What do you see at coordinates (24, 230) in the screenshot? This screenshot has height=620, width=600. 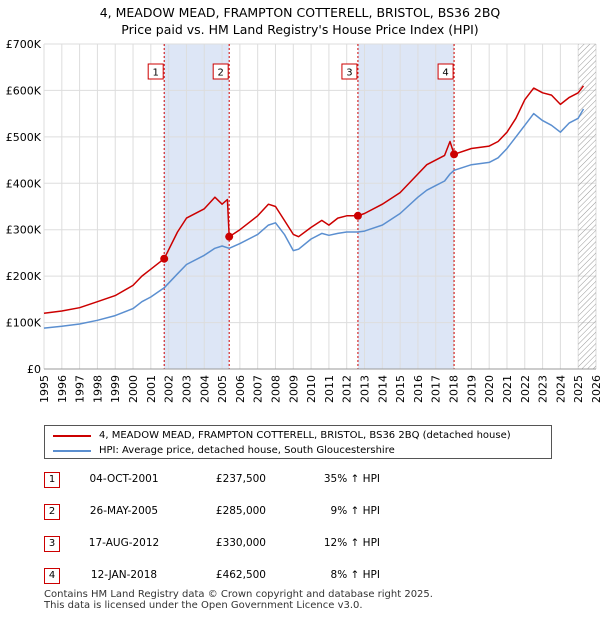 I see `y-tick-label: £300K` at bounding box center [24, 230].